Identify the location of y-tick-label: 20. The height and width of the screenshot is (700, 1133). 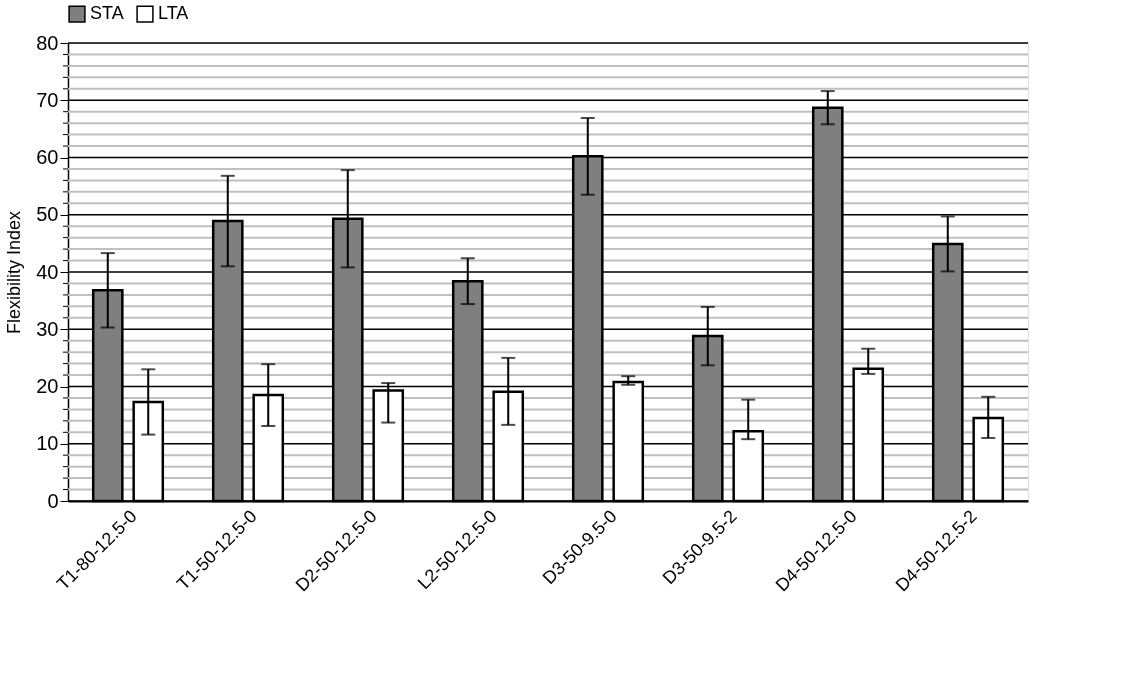
(47, 386).